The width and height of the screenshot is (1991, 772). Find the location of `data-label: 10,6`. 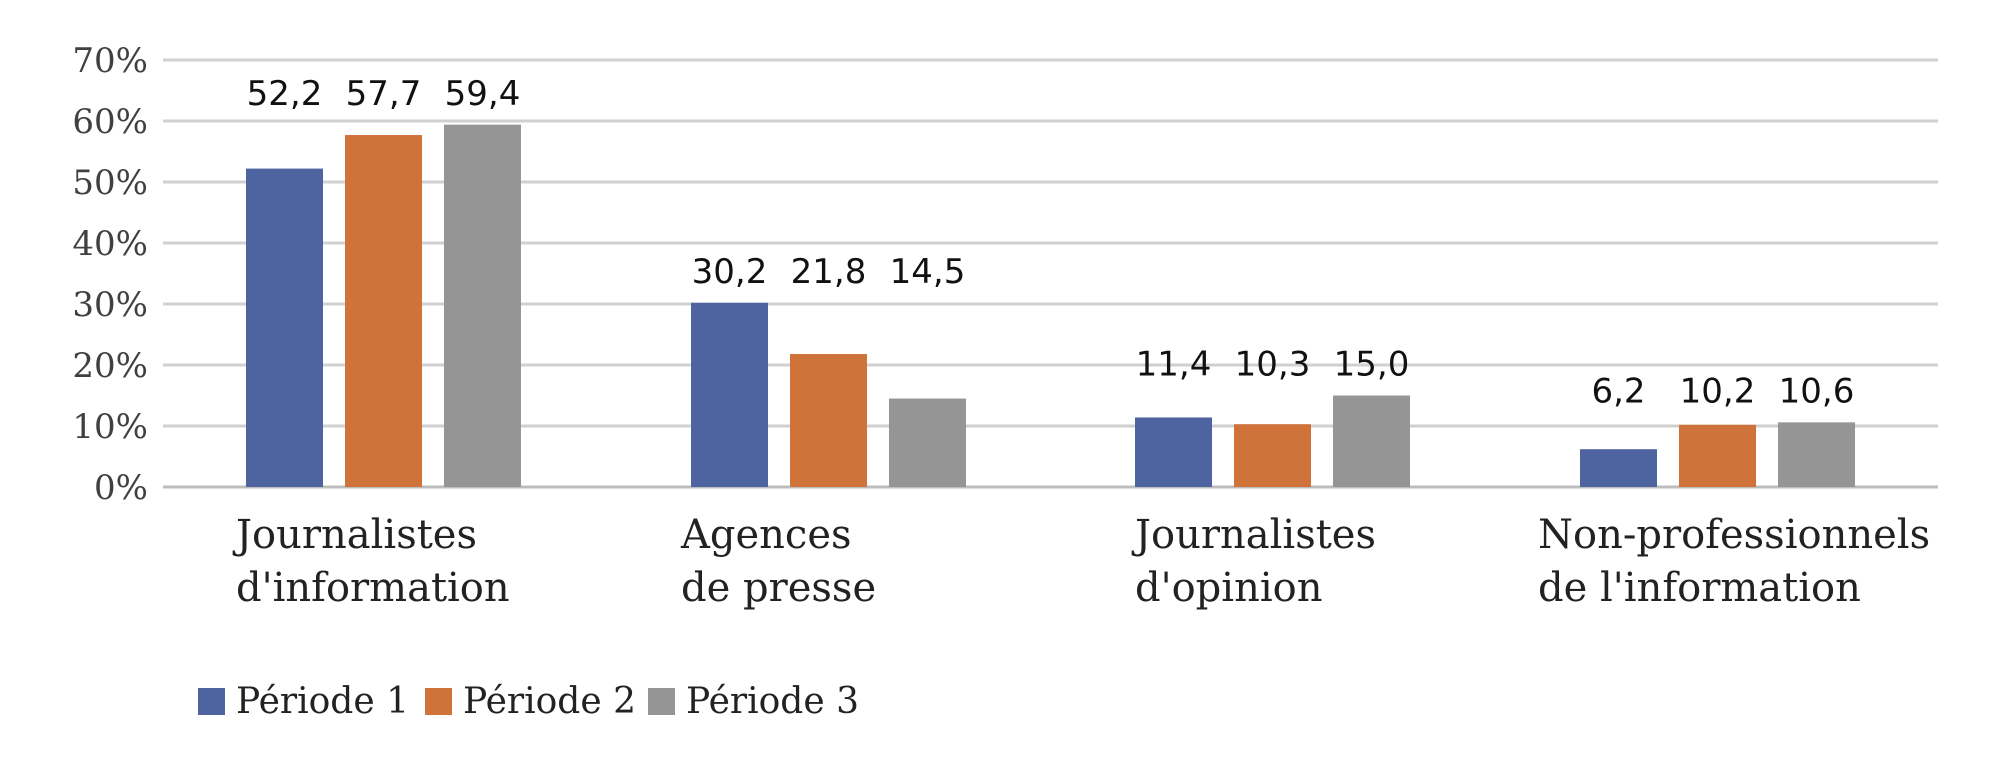

data-label: 10,6 is located at coordinates (1817, 391).